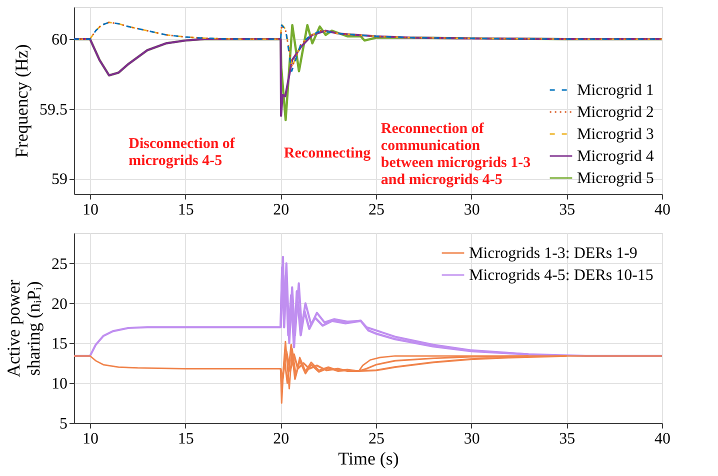 The image size is (718, 476). I want to click on y-axis-title: Frequency (Hz), so click(22, 101).